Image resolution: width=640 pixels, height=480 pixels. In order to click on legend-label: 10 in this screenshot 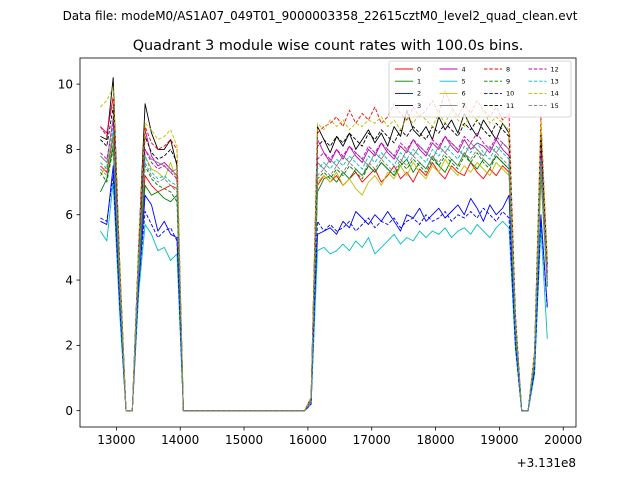, I will do `click(510, 94)`.